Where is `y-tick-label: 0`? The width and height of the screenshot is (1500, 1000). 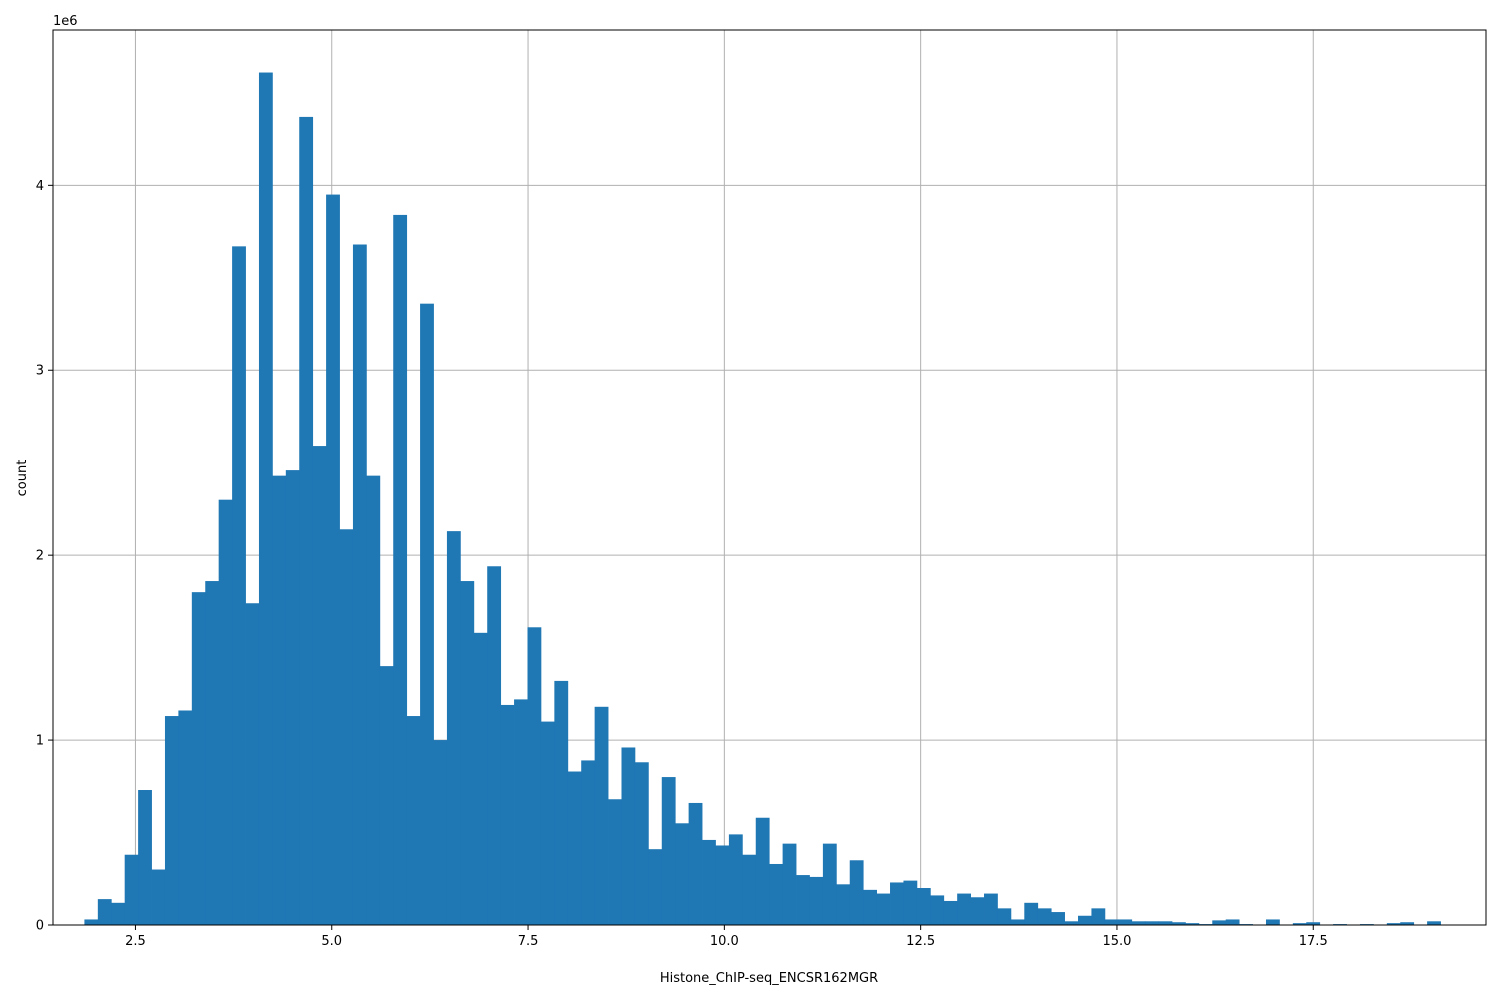 y-tick-label: 0 is located at coordinates (40, 926).